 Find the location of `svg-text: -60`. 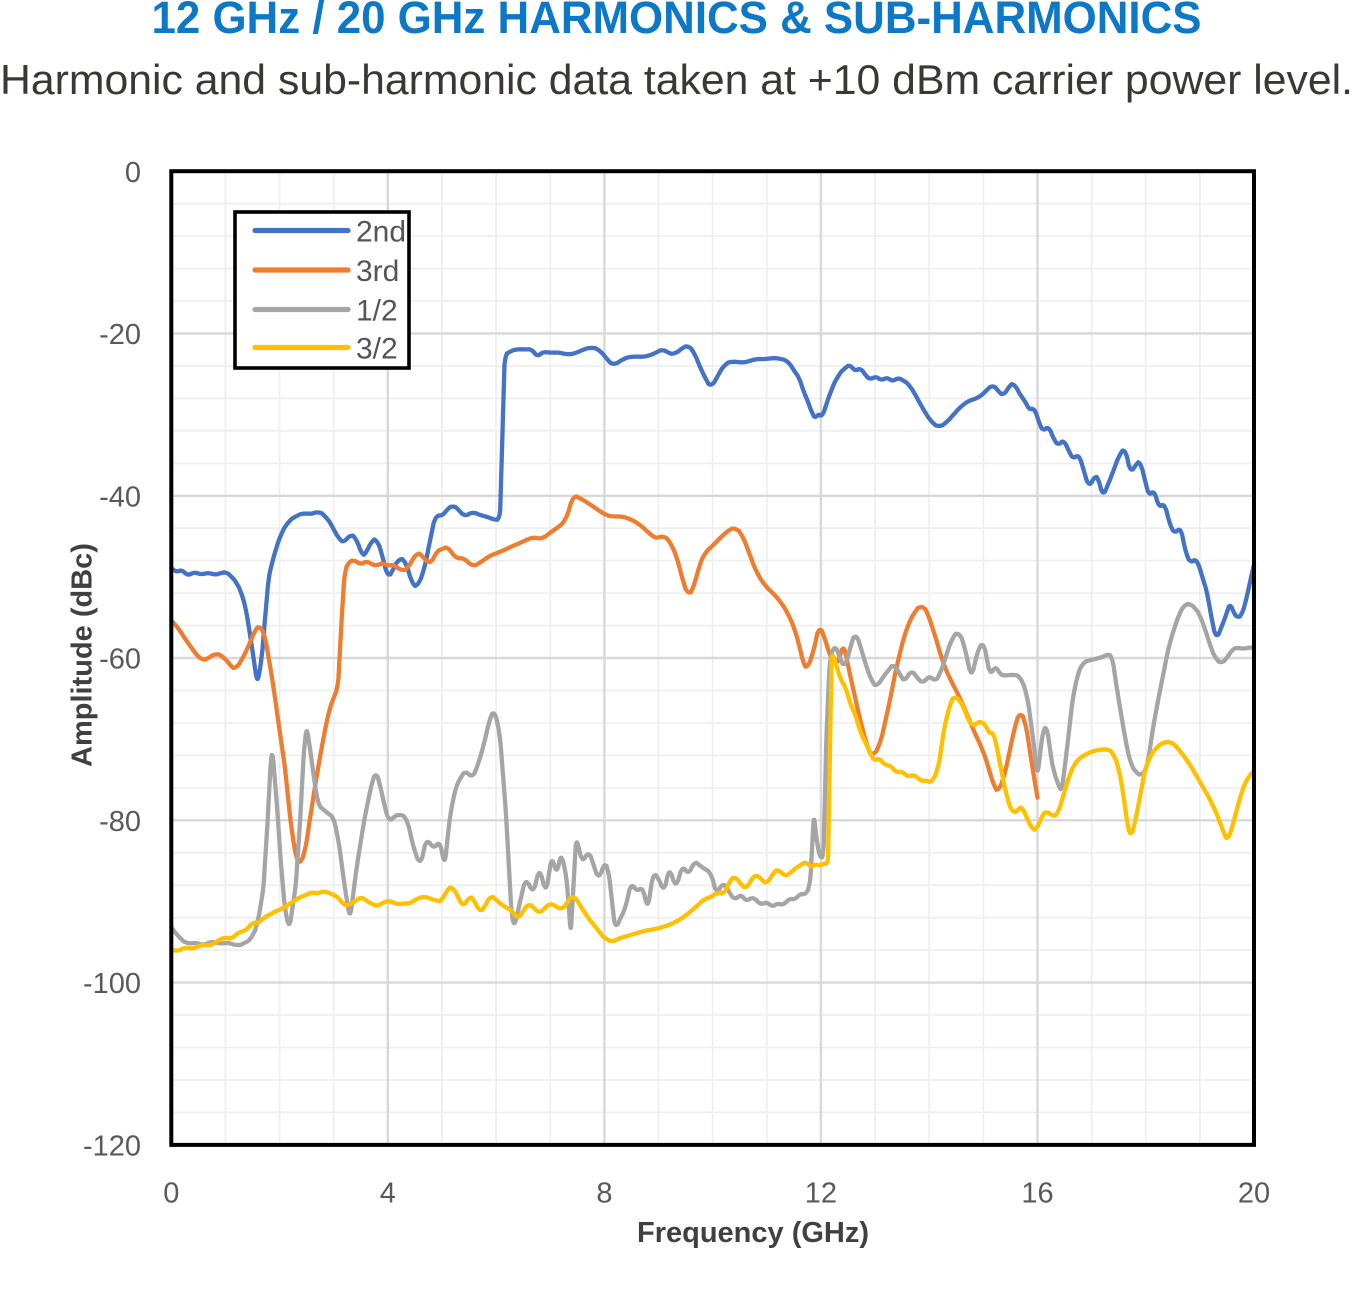

svg-text: -60 is located at coordinates (120, 660).